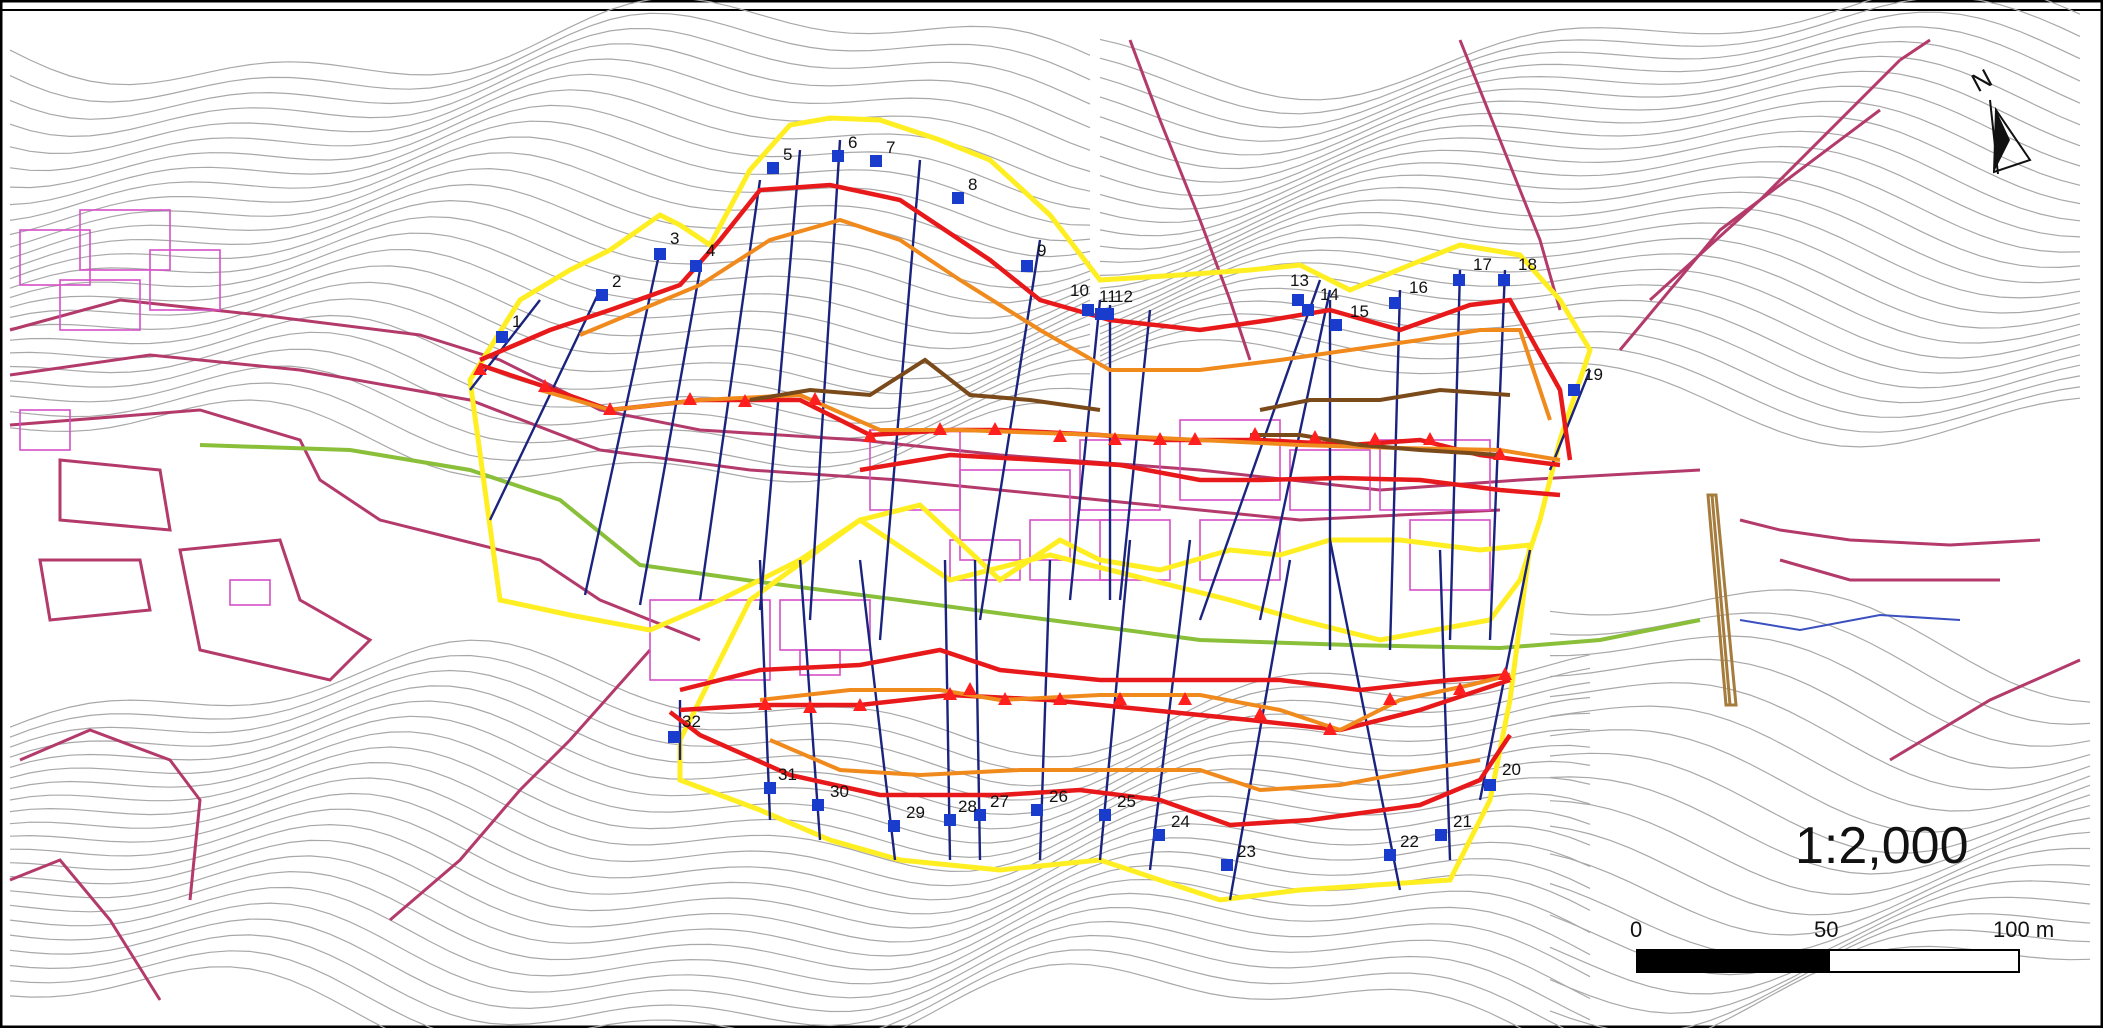 This screenshot has width=2103, height=1028. What do you see at coordinates (1826, 929) in the screenshot?
I see `scale-label-50: 50` at bounding box center [1826, 929].